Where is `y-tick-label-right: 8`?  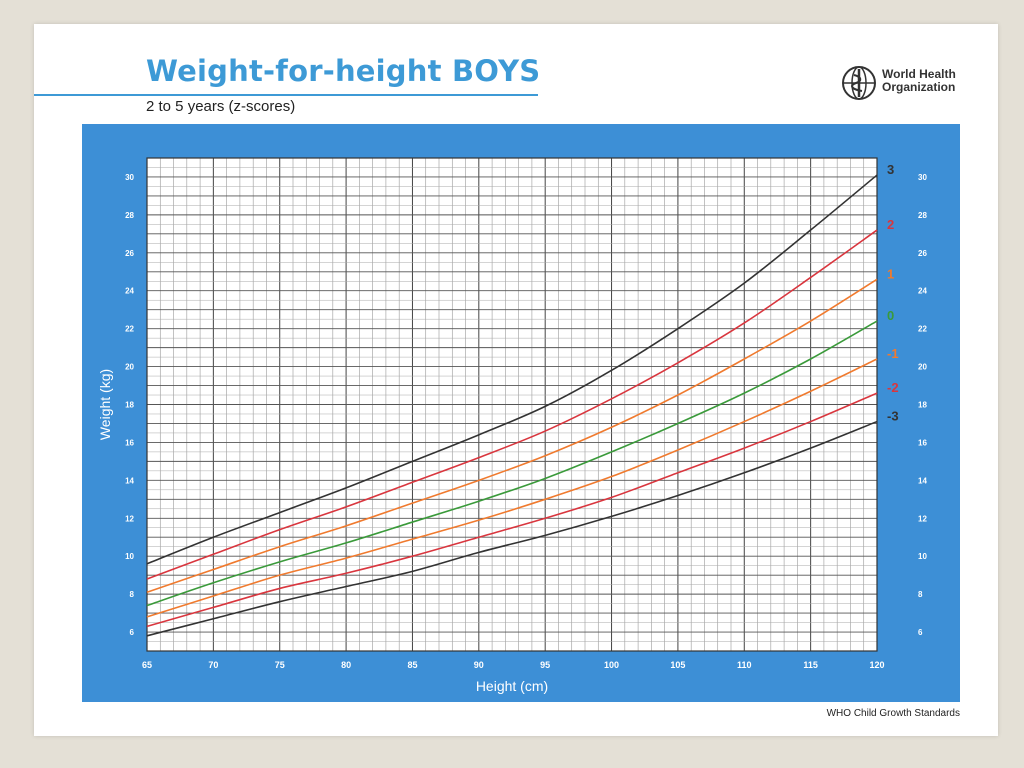
y-tick-label-right: 8 is located at coordinates (920, 594).